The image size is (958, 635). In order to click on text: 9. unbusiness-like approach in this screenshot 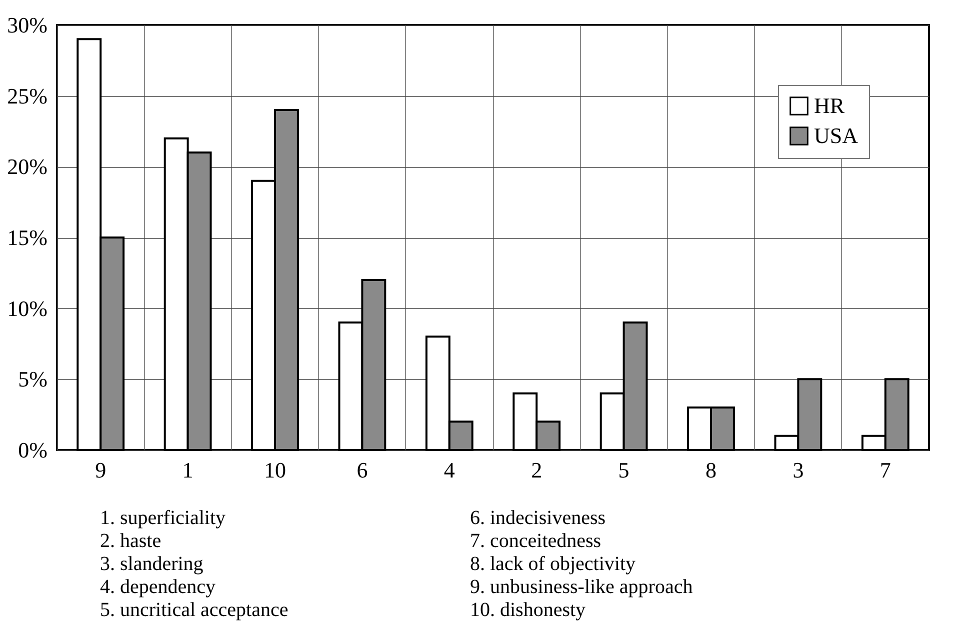, I will do `click(582, 587)`.